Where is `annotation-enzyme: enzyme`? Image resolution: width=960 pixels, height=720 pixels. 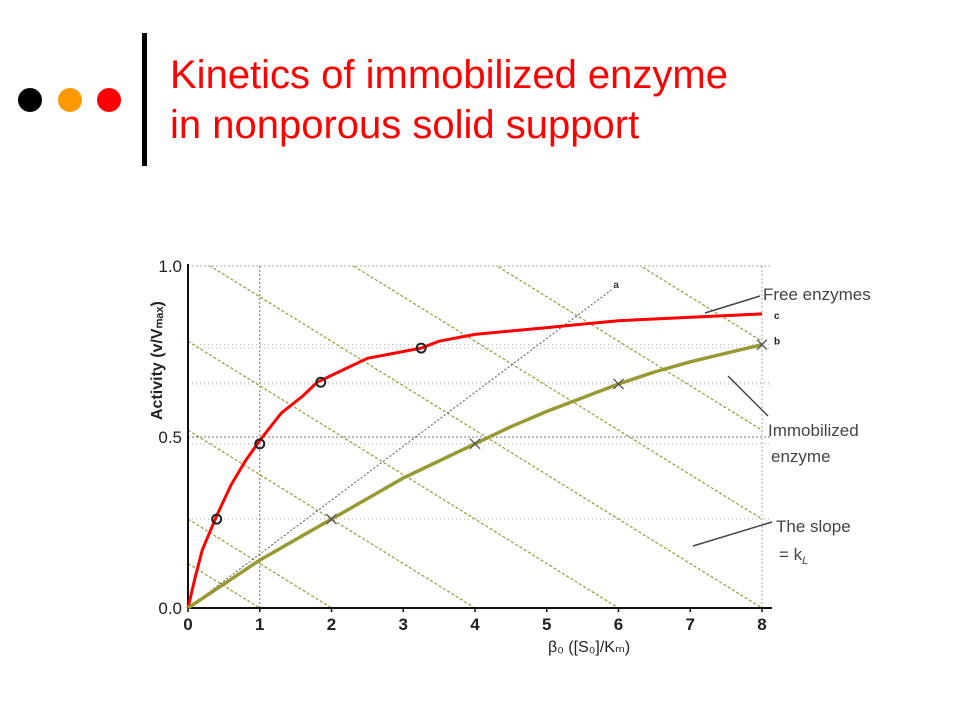
annotation-enzyme: enzyme is located at coordinates (801, 456).